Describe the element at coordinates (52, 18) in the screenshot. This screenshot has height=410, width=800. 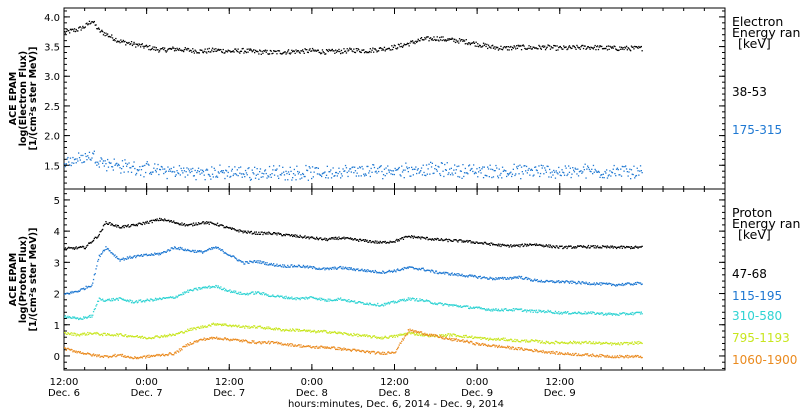
I see `y-tick-label: 4.0` at that location.